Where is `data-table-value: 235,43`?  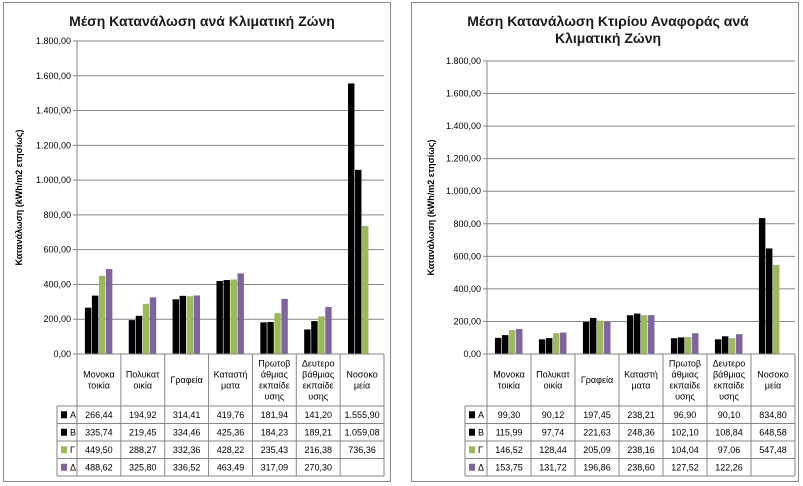 data-table-value: 235,43 is located at coordinates (275, 450).